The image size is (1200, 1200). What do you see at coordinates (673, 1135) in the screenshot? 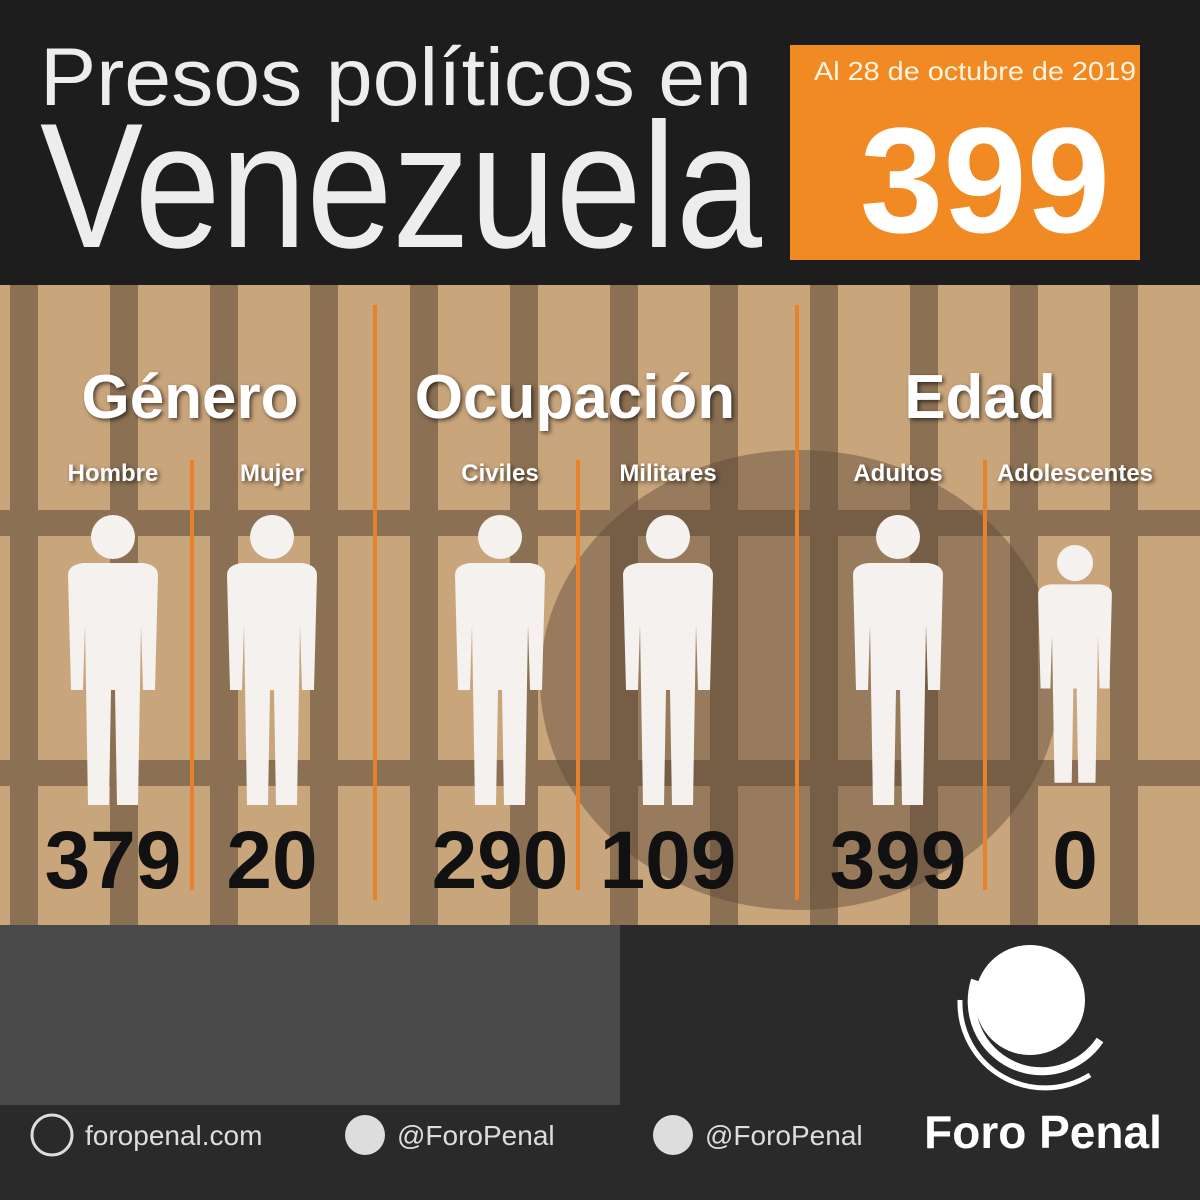
I see `instagram-icon` at bounding box center [673, 1135].